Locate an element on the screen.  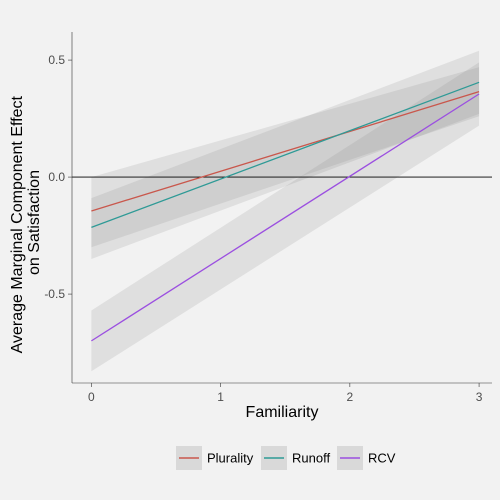
y-tick-label: -0.5 is located at coordinates (54, 294).